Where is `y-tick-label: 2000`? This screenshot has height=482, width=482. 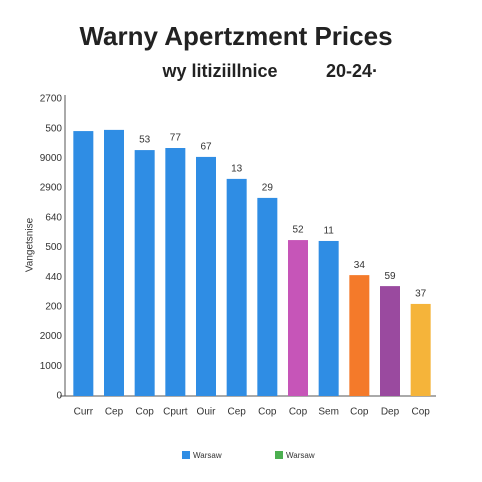 y-tick-label: 2000 is located at coordinates (51, 336).